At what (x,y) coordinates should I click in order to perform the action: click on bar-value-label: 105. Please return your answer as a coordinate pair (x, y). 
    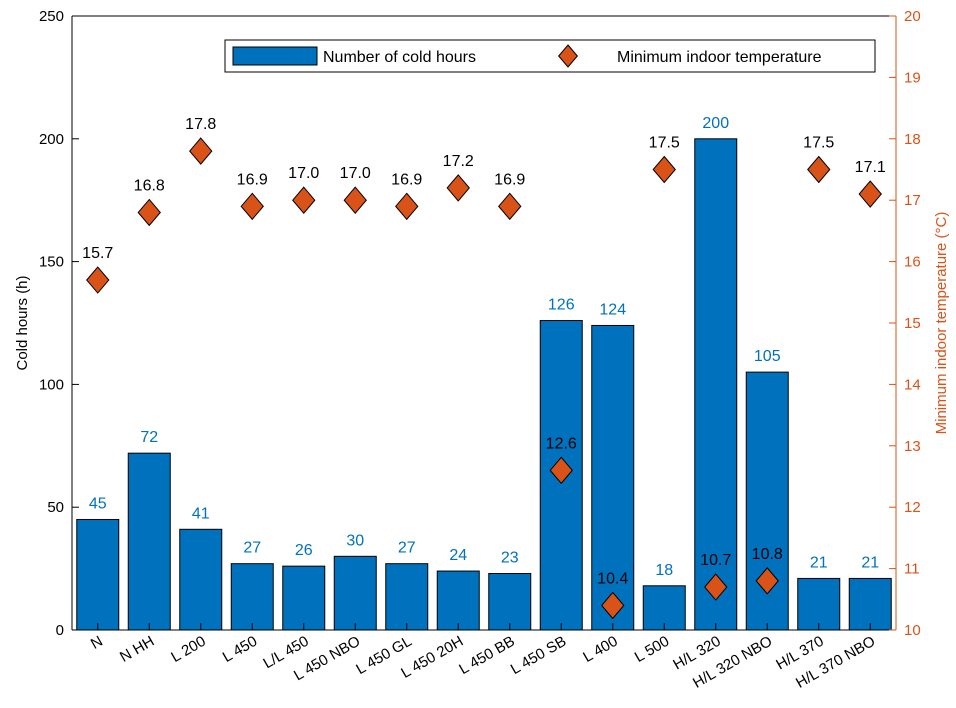
    Looking at the image, I should click on (767, 356).